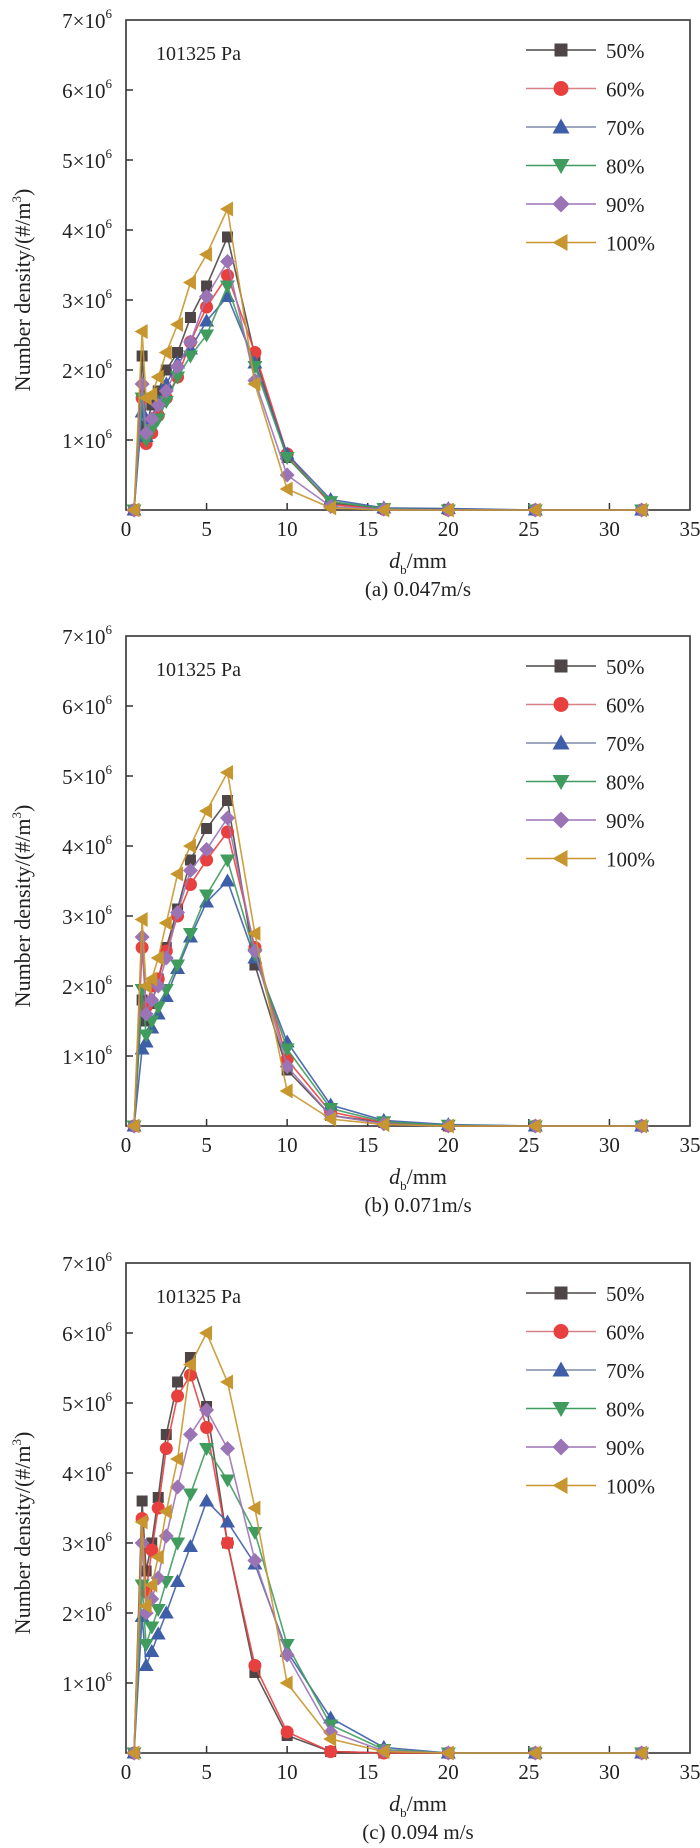 This screenshot has height=1848, width=700. What do you see at coordinates (590, 147) in the screenshot?
I see `legend: 50% 60% 70% 80% 90% 100%` at bounding box center [590, 147].